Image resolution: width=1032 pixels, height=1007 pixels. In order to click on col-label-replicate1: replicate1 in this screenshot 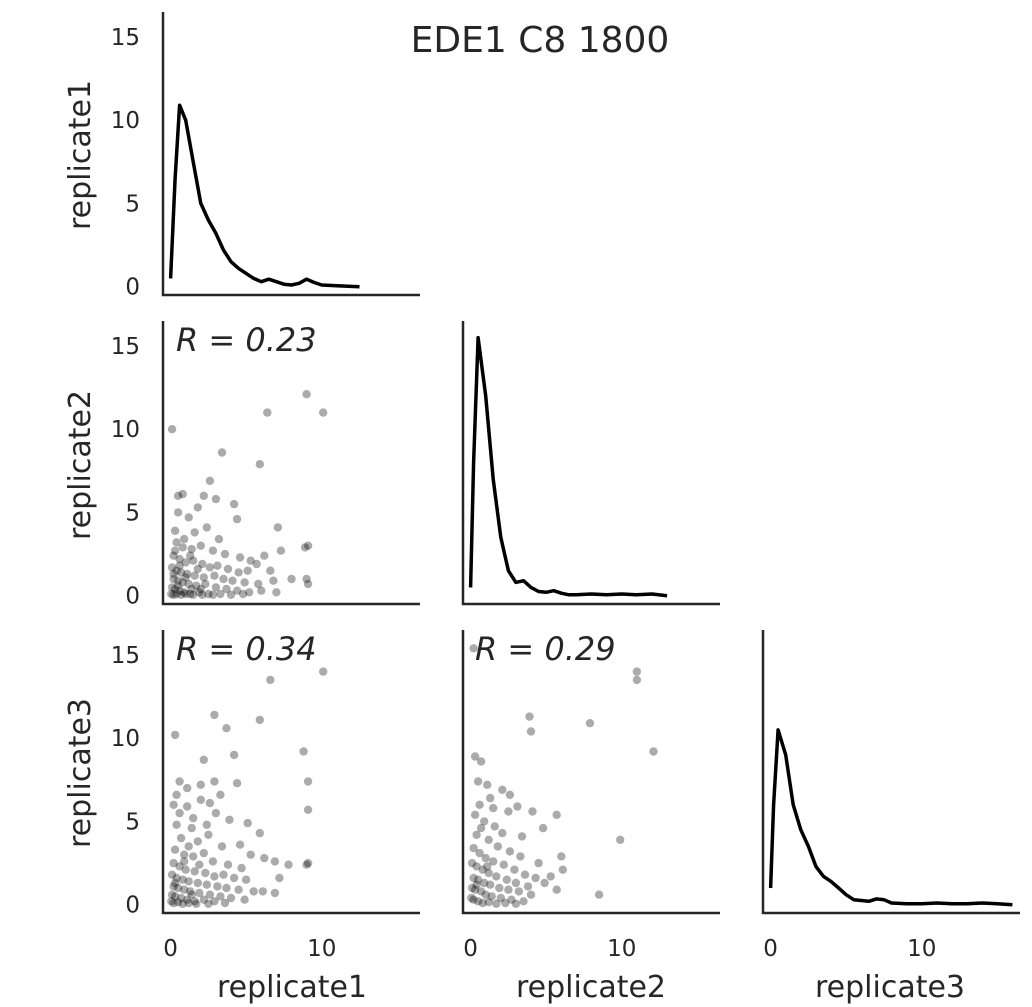, I will do `click(292, 987)`.